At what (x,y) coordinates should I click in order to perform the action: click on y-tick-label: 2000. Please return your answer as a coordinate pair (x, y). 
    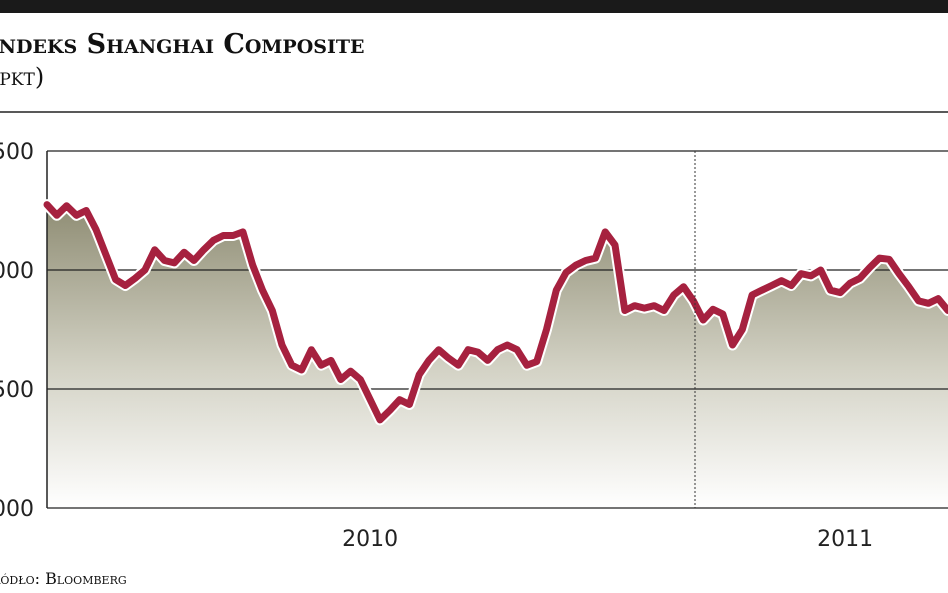
    Looking at the image, I should click on (17, 509).